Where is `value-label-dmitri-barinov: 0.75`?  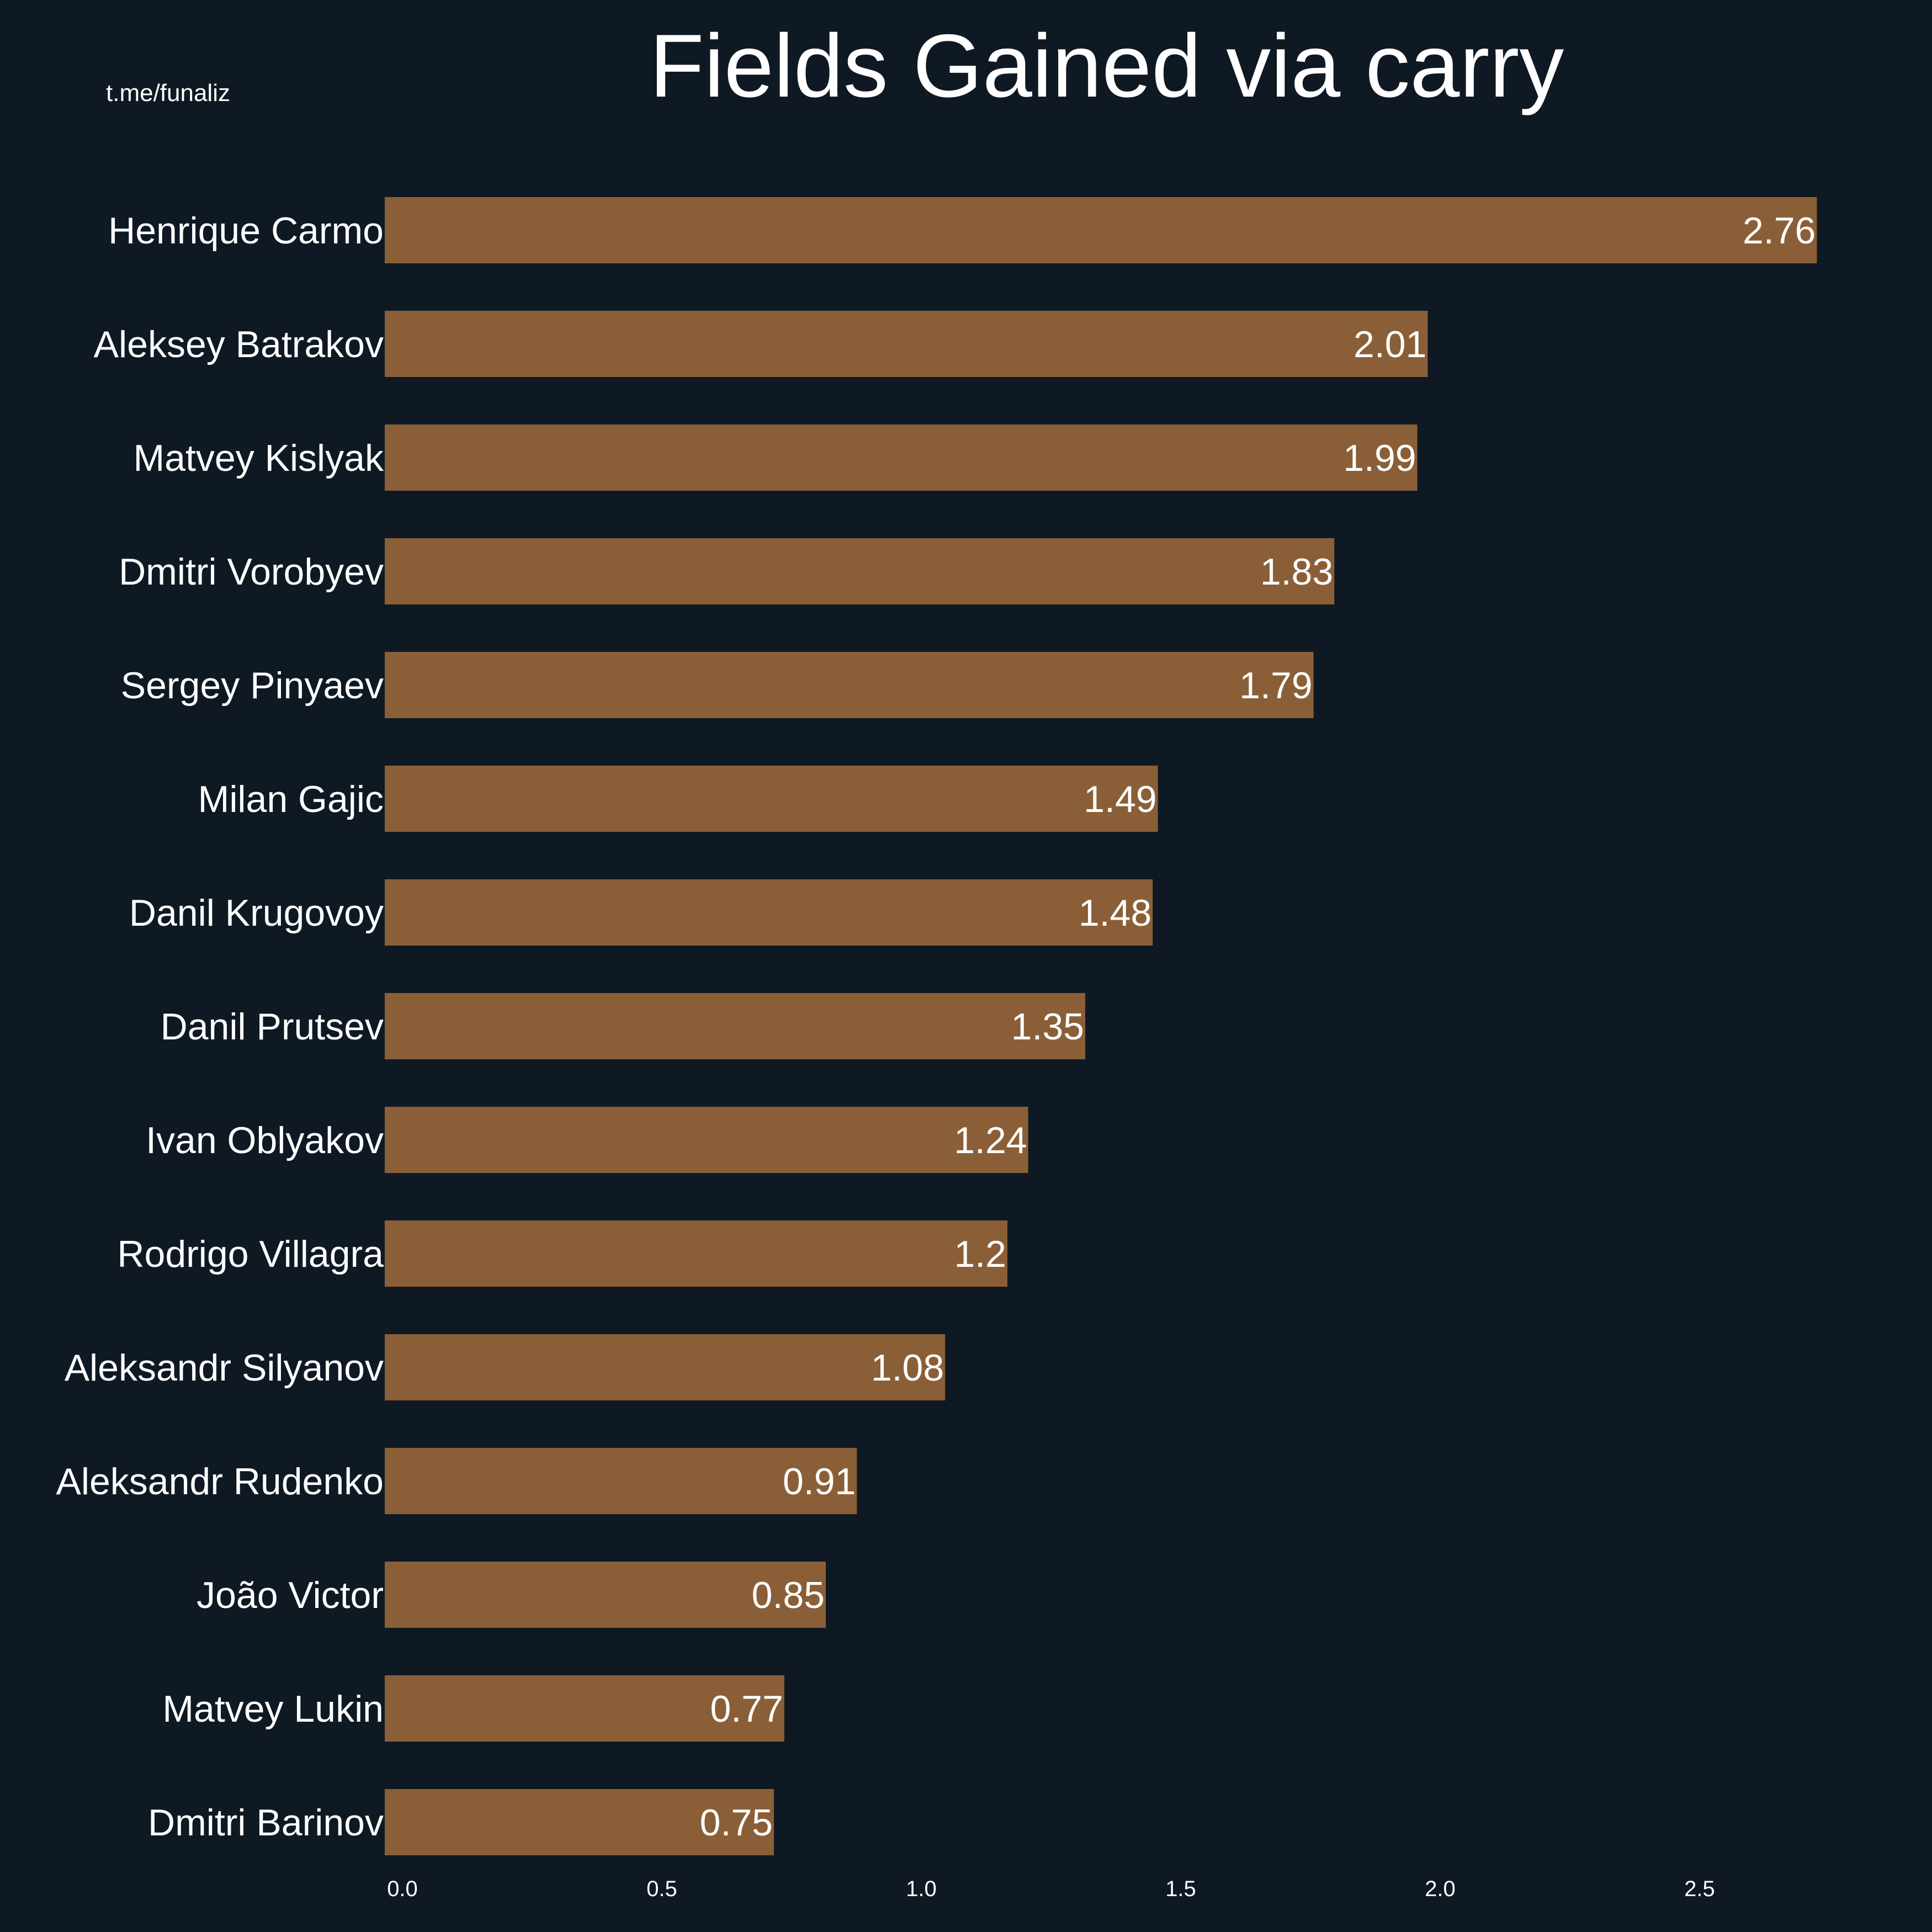
value-label-dmitri-barinov: 0.75 is located at coordinates (737, 1823).